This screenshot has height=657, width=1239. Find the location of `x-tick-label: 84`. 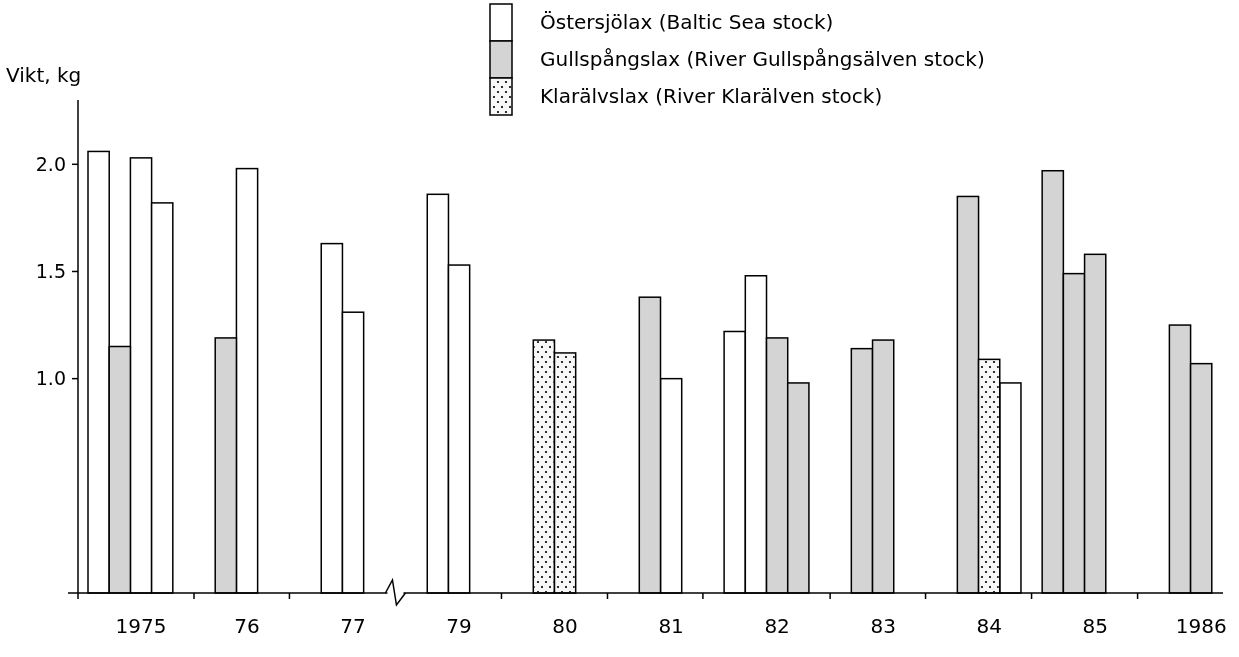

x-tick-label: 84 is located at coordinates (989, 626).